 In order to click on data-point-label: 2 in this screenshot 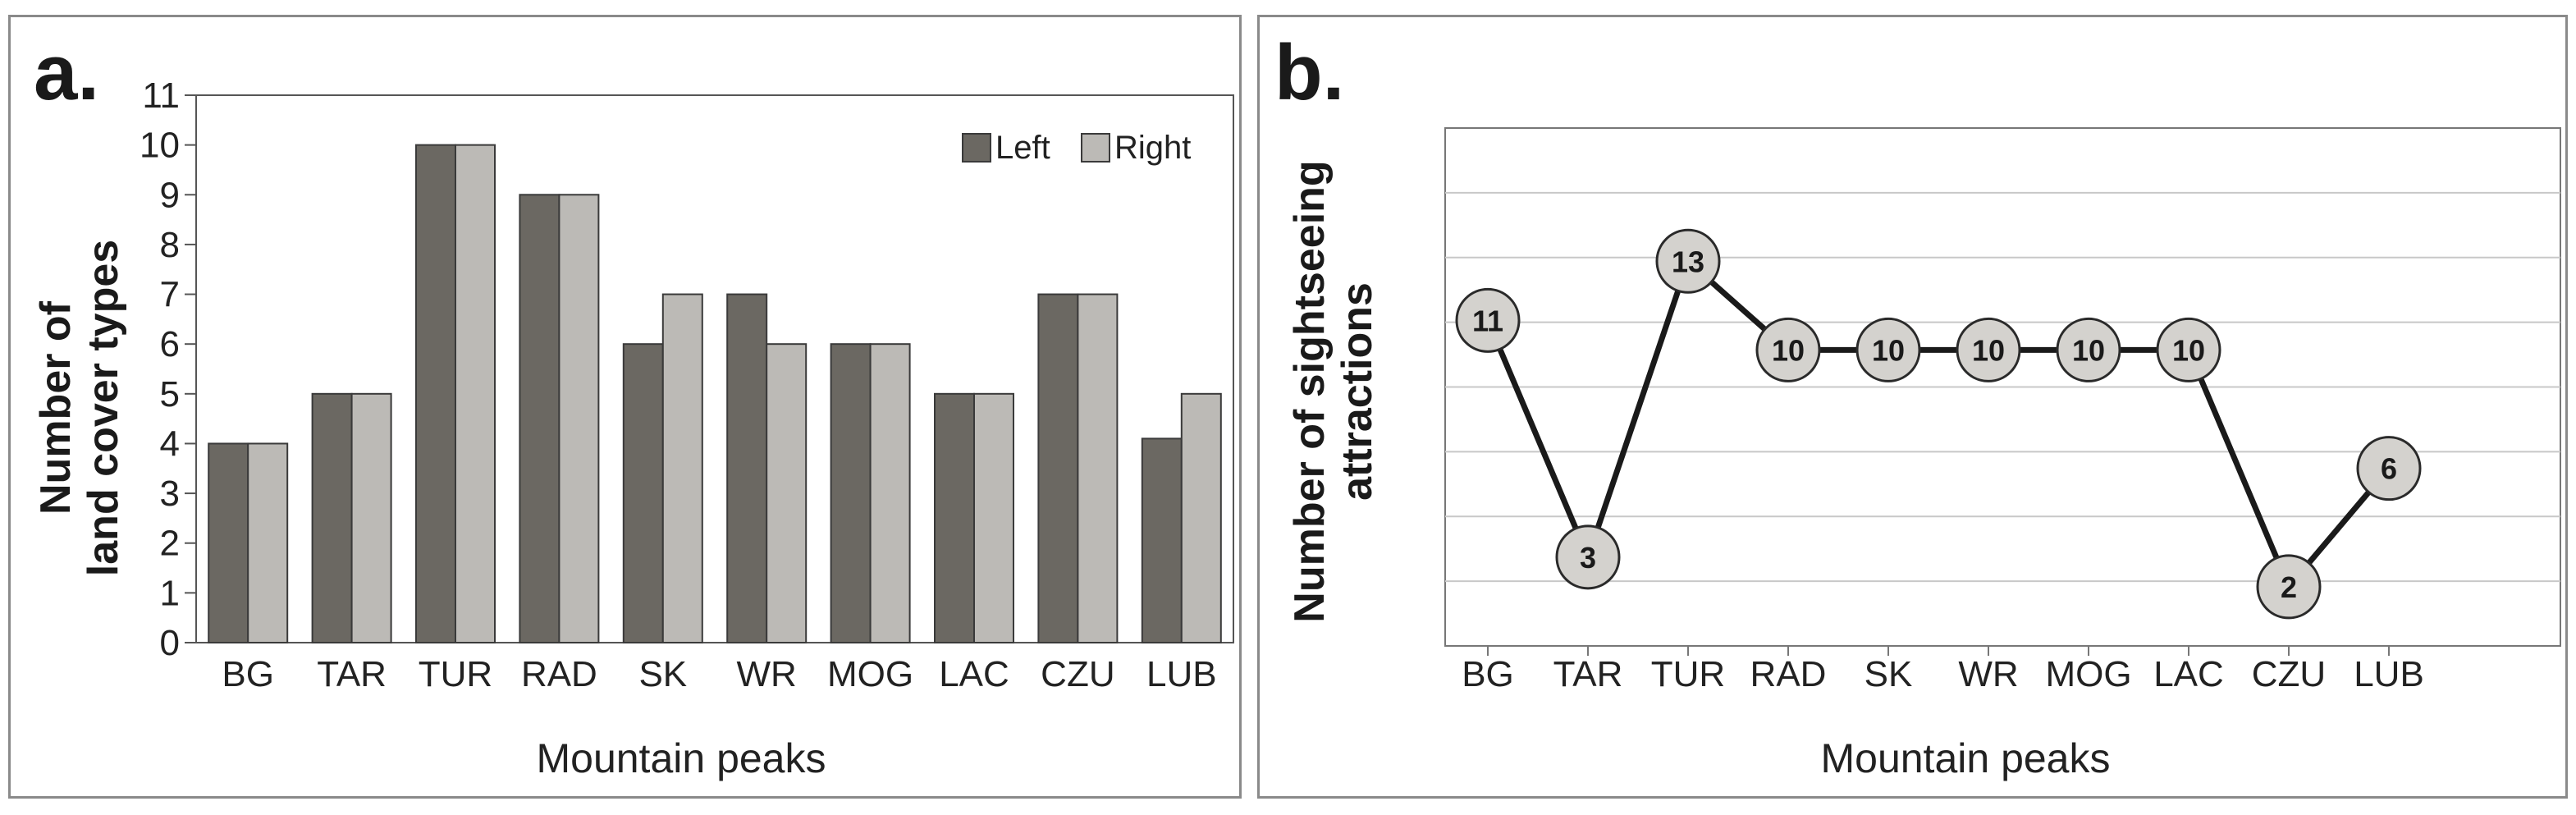, I will do `click(2289, 587)`.